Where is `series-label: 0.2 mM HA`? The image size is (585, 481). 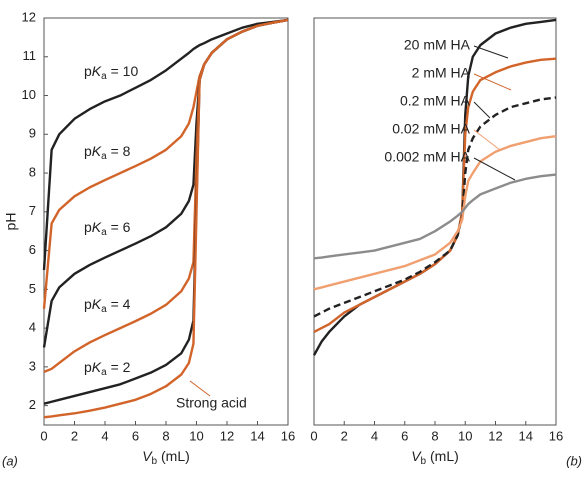
series-label: 0.2 mM HA is located at coordinates (435, 101).